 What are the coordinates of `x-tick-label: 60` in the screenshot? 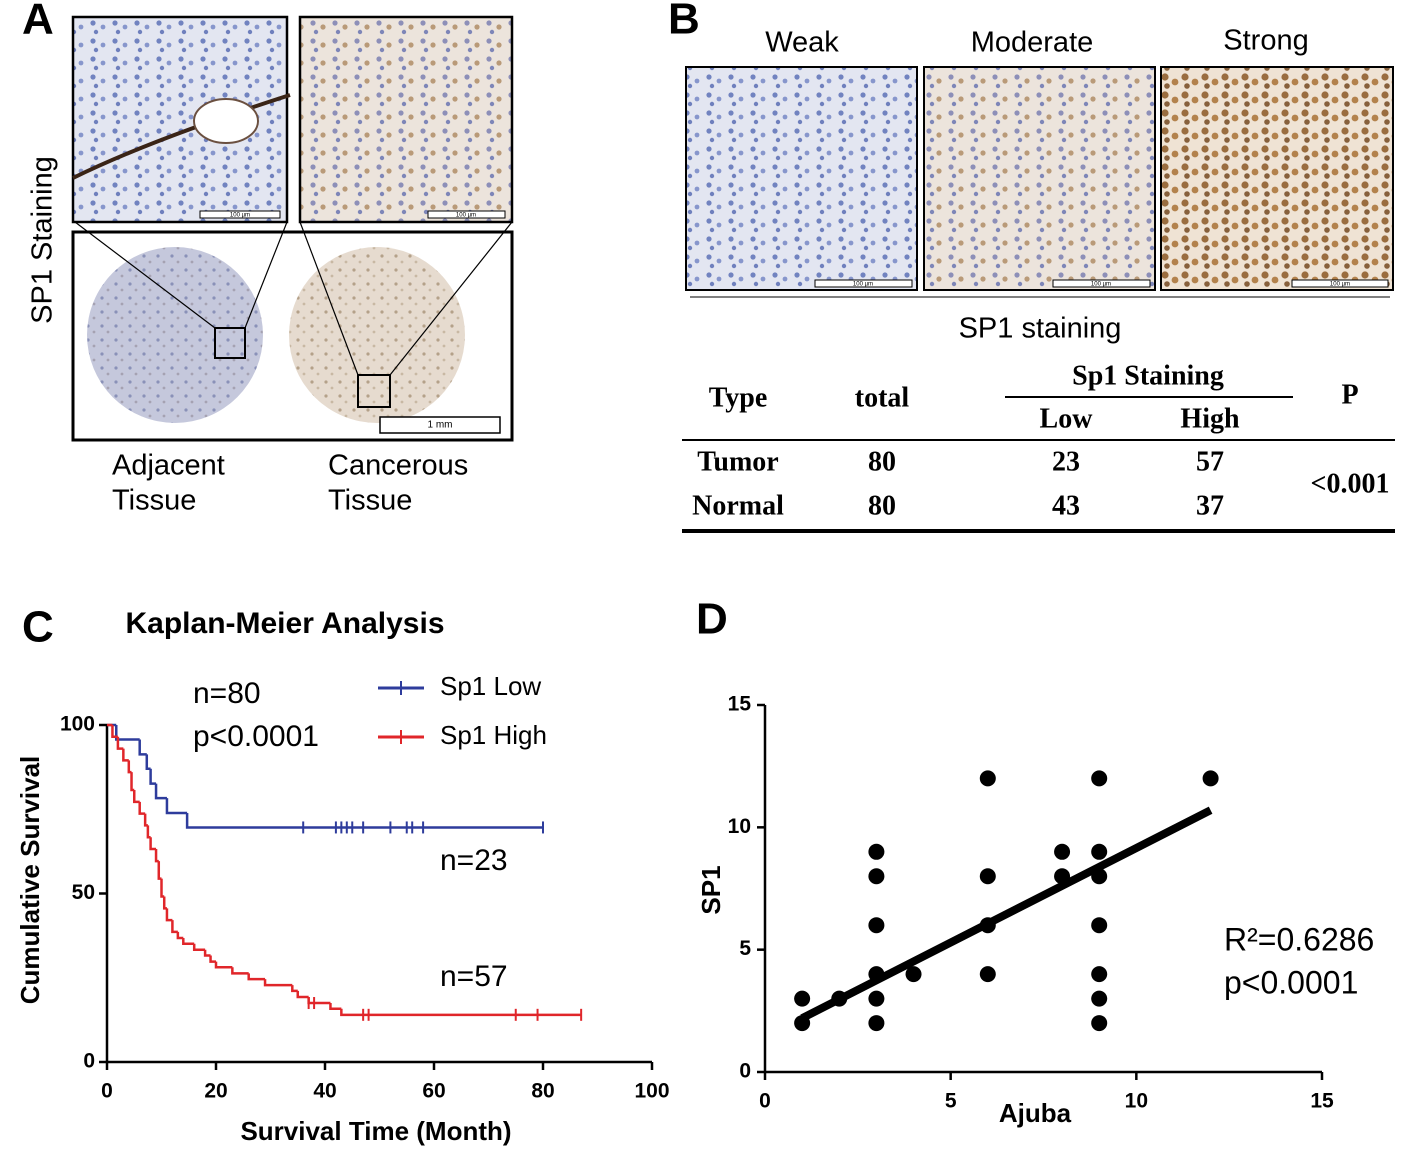 It's located at (433, 1091).